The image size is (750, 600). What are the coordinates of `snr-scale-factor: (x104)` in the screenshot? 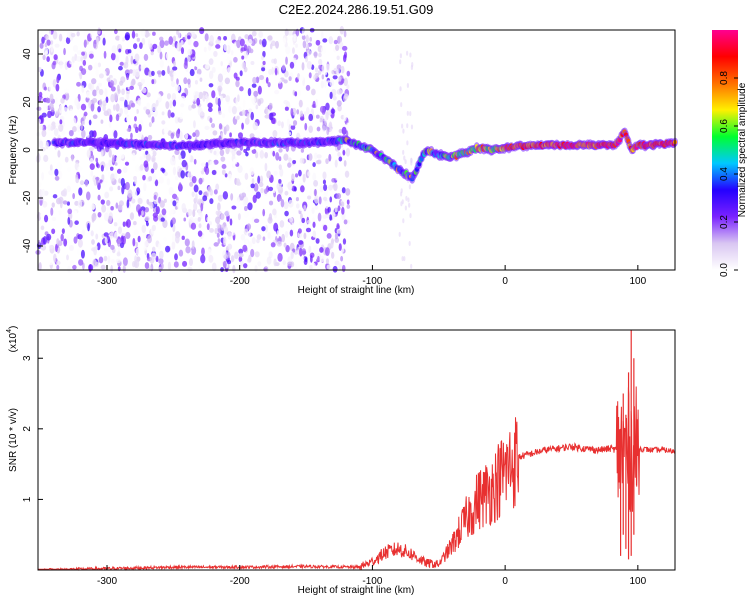 It's located at (12, 339).